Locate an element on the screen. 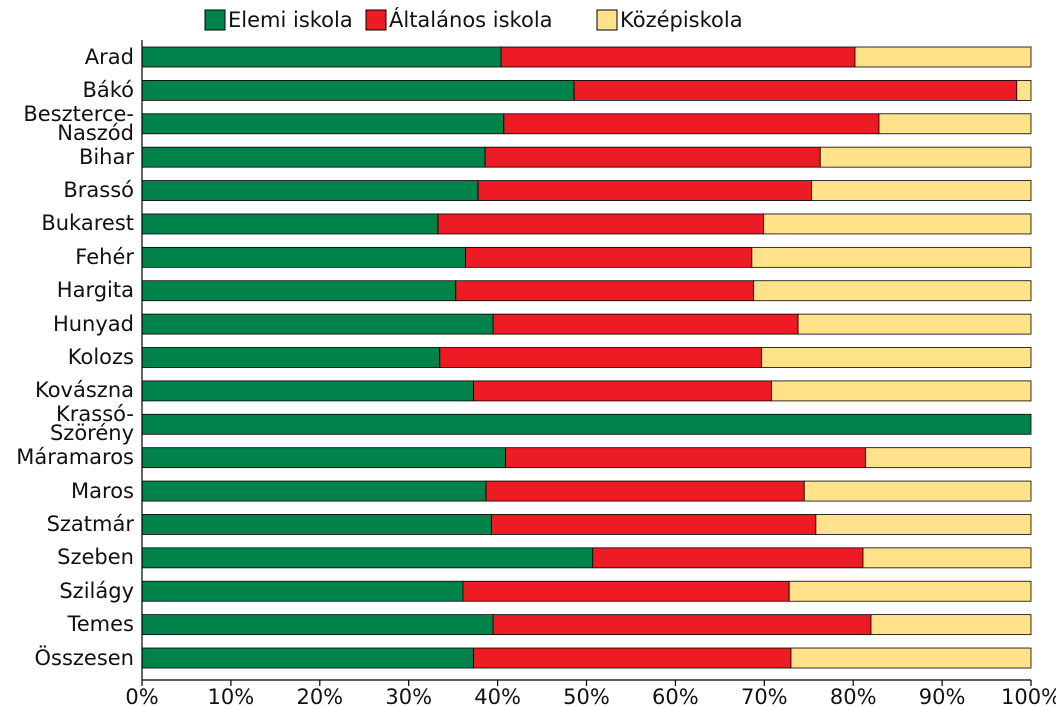  legend-label: Általános iskola is located at coordinates (471, 19).